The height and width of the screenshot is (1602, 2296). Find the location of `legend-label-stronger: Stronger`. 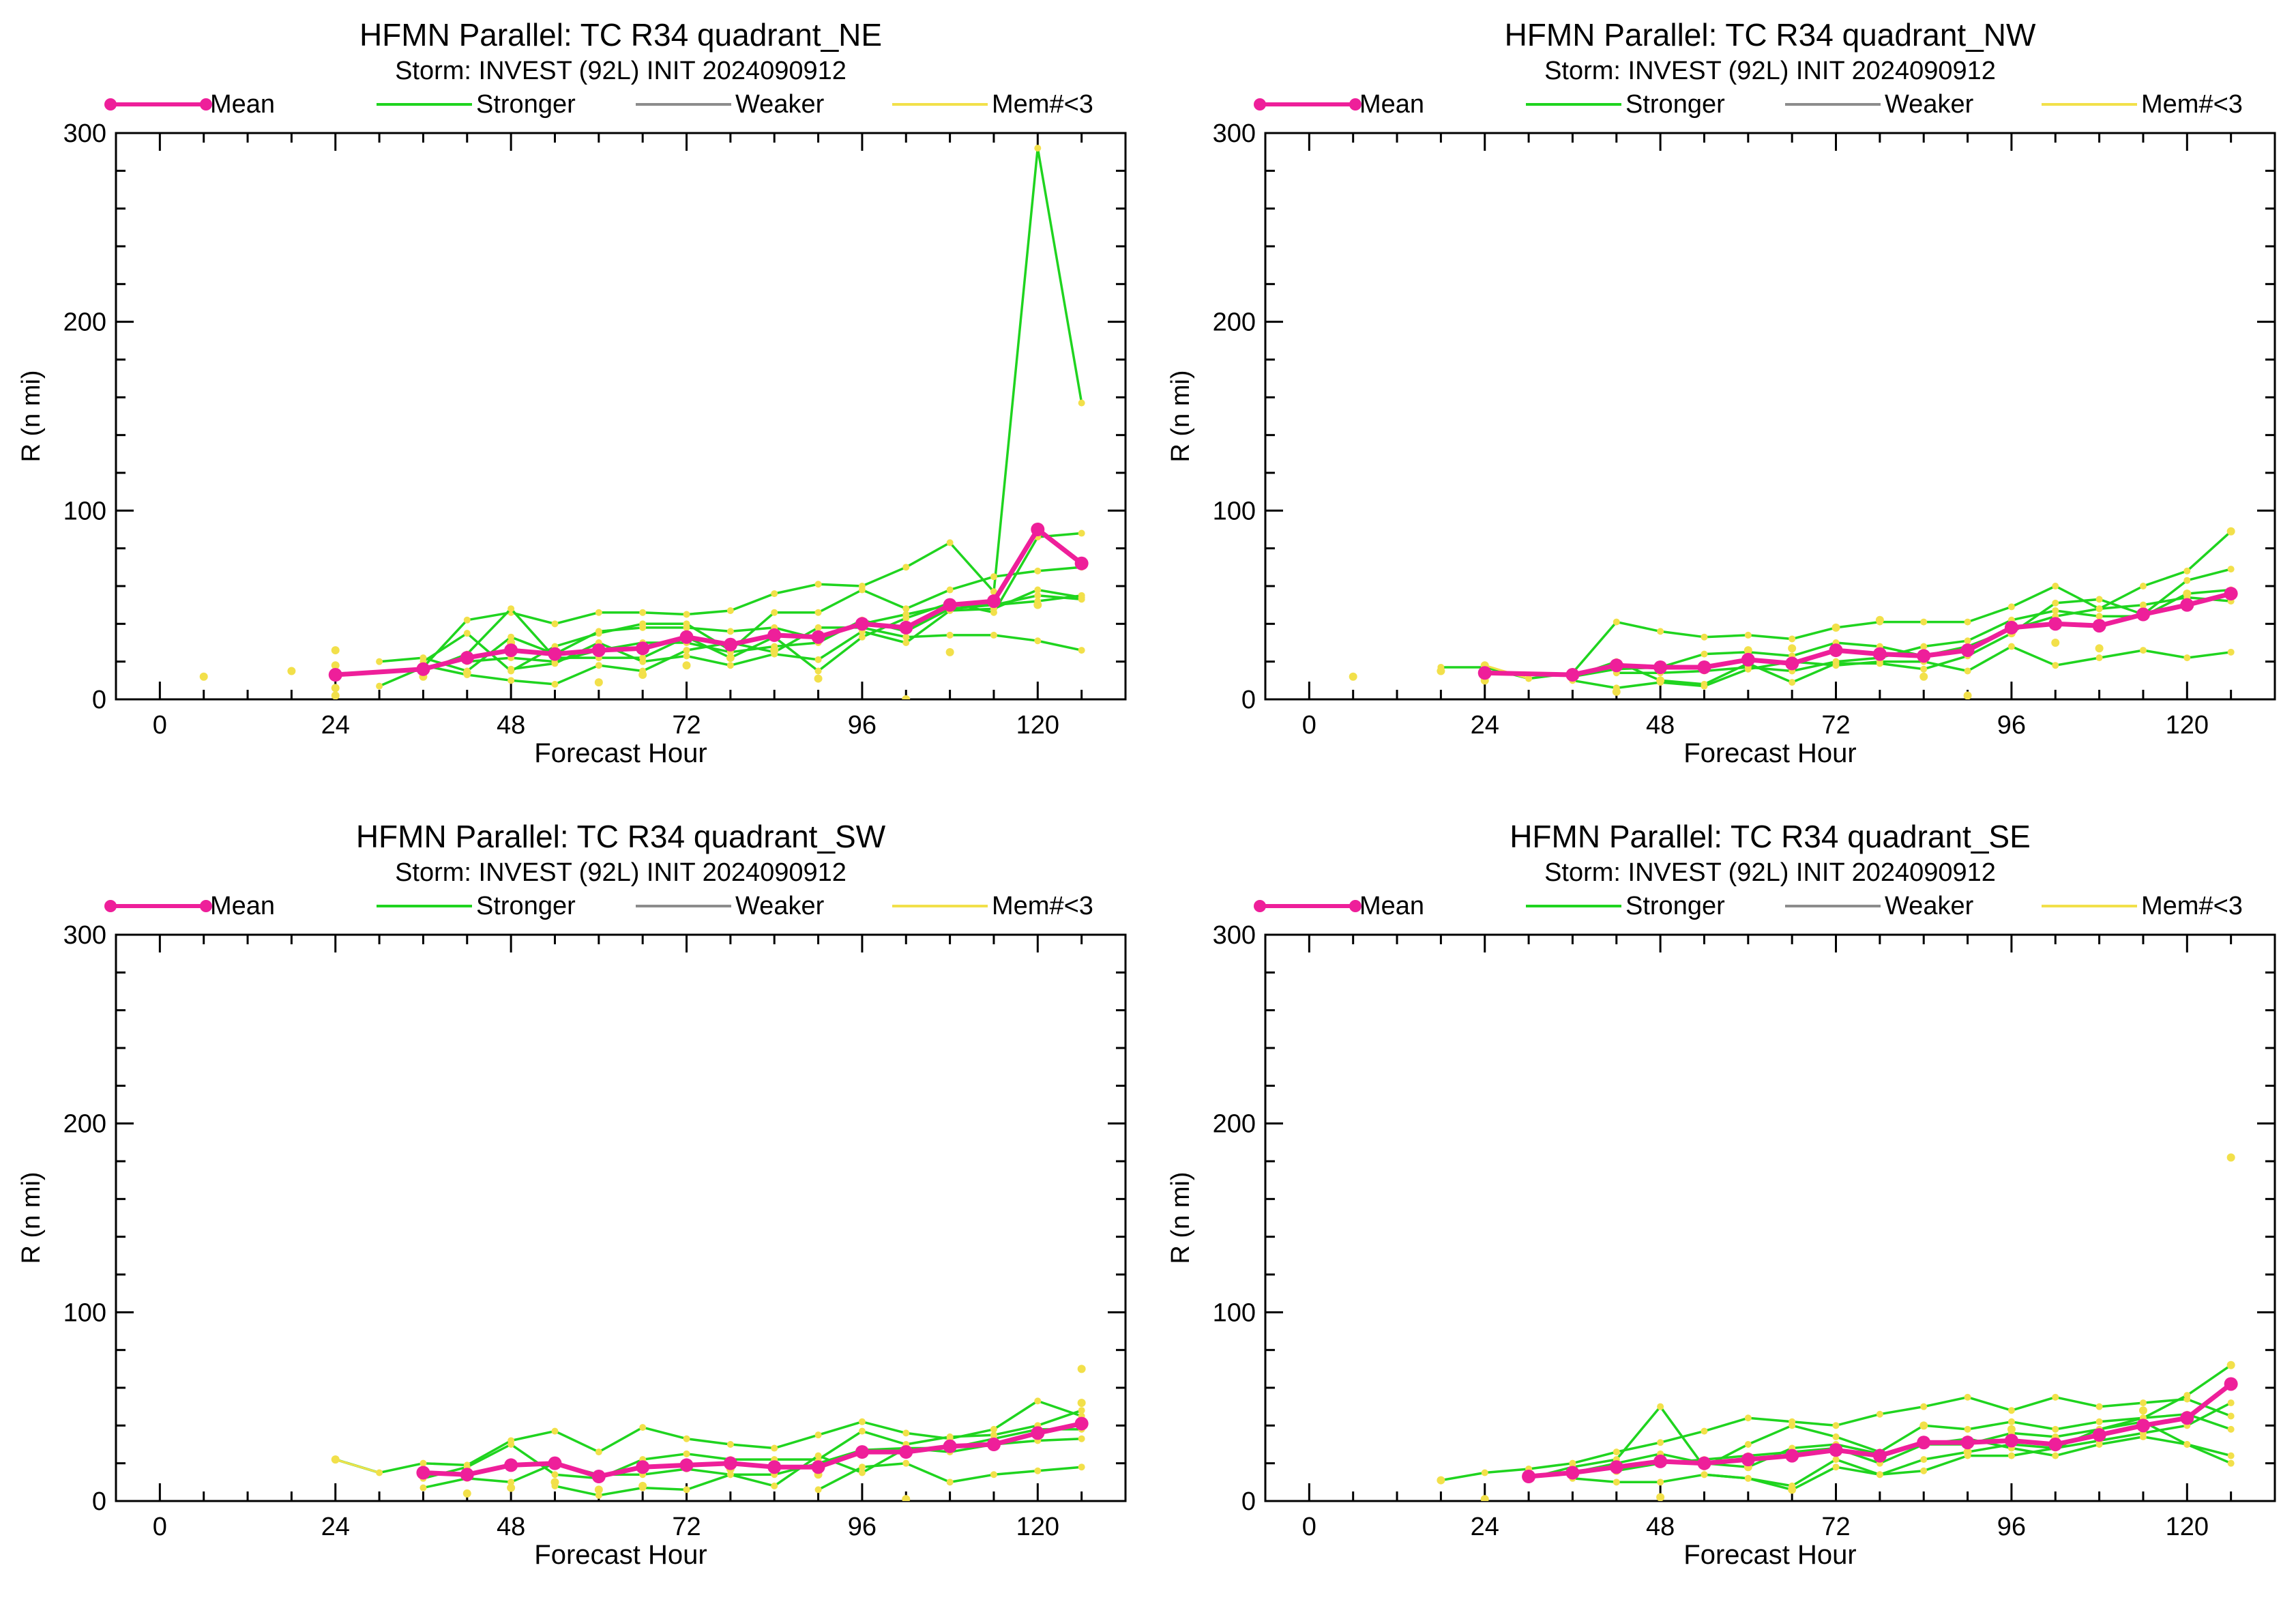

legend-label-stronger: Stronger is located at coordinates (1675, 906).